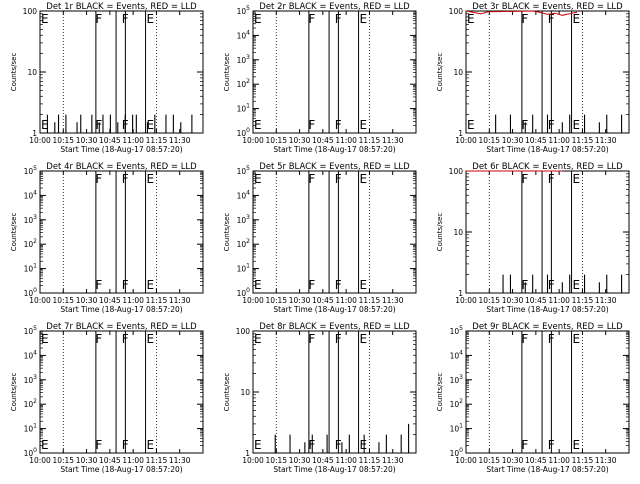 Image resolution: width=640 pixels, height=484 pixels. What do you see at coordinates (547, 7) in the screenshot?
I see `panel-title: Det 3r BLACK = Events, RED = LLD` at bounding box center [547, 7].